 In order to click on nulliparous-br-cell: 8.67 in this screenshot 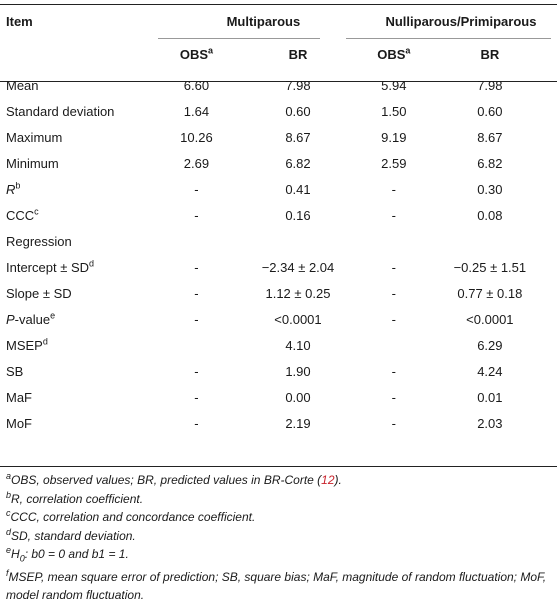, I will do `click(490, 137)`.